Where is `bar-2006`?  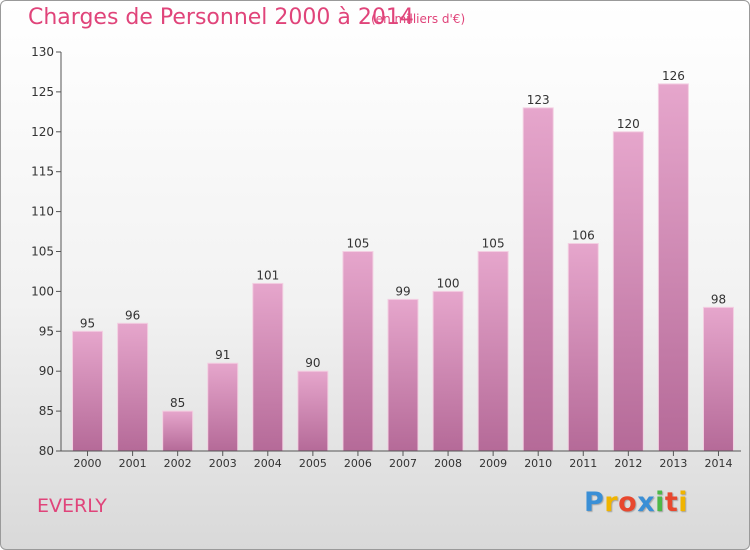 bar-2006 is located at coordinates (358, 351).